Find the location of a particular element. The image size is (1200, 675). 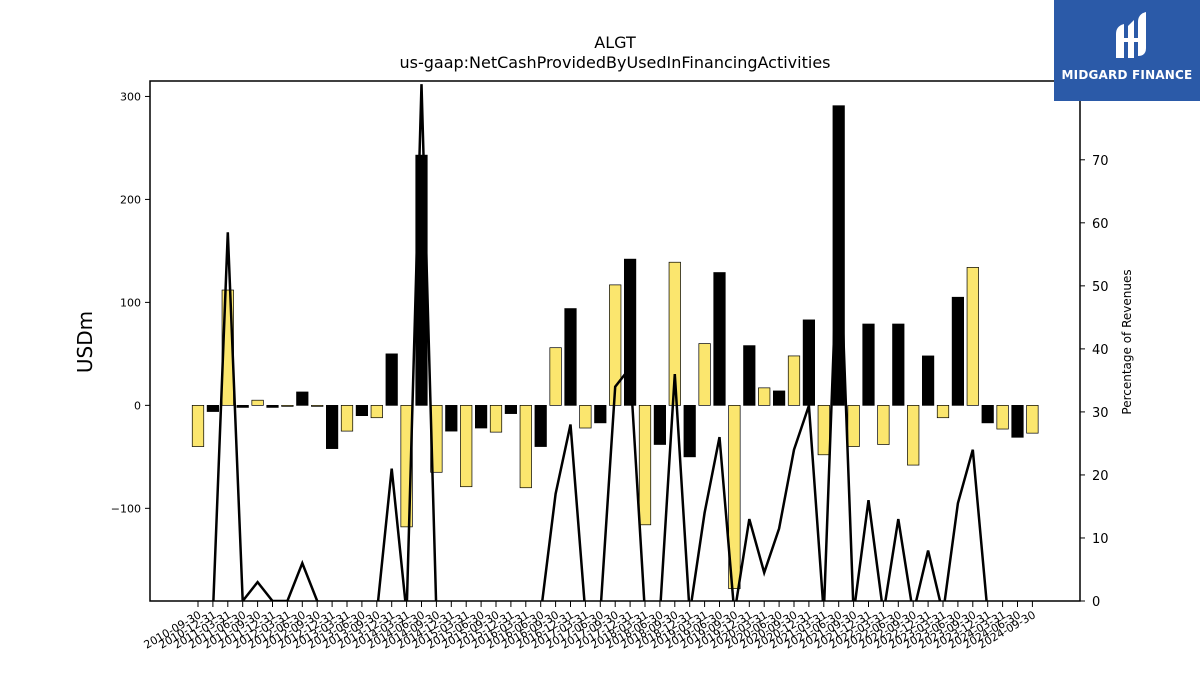

y2-tick-label: 0 is located at coordinates (1096, 602).